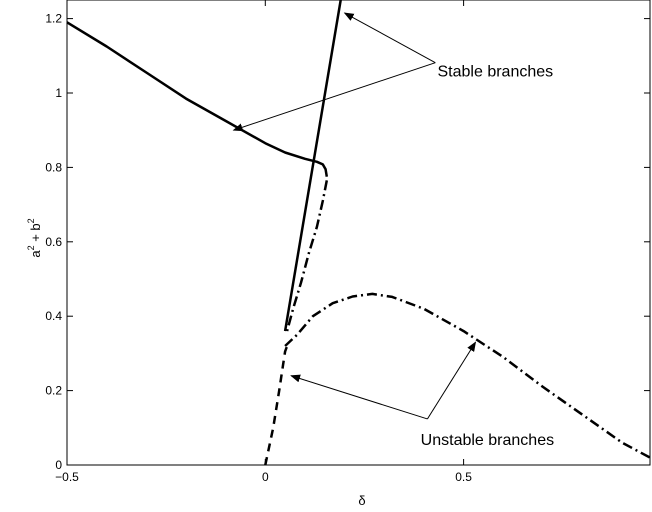  I want to click on y-axis-label-mid: + b, so click(35, 234).